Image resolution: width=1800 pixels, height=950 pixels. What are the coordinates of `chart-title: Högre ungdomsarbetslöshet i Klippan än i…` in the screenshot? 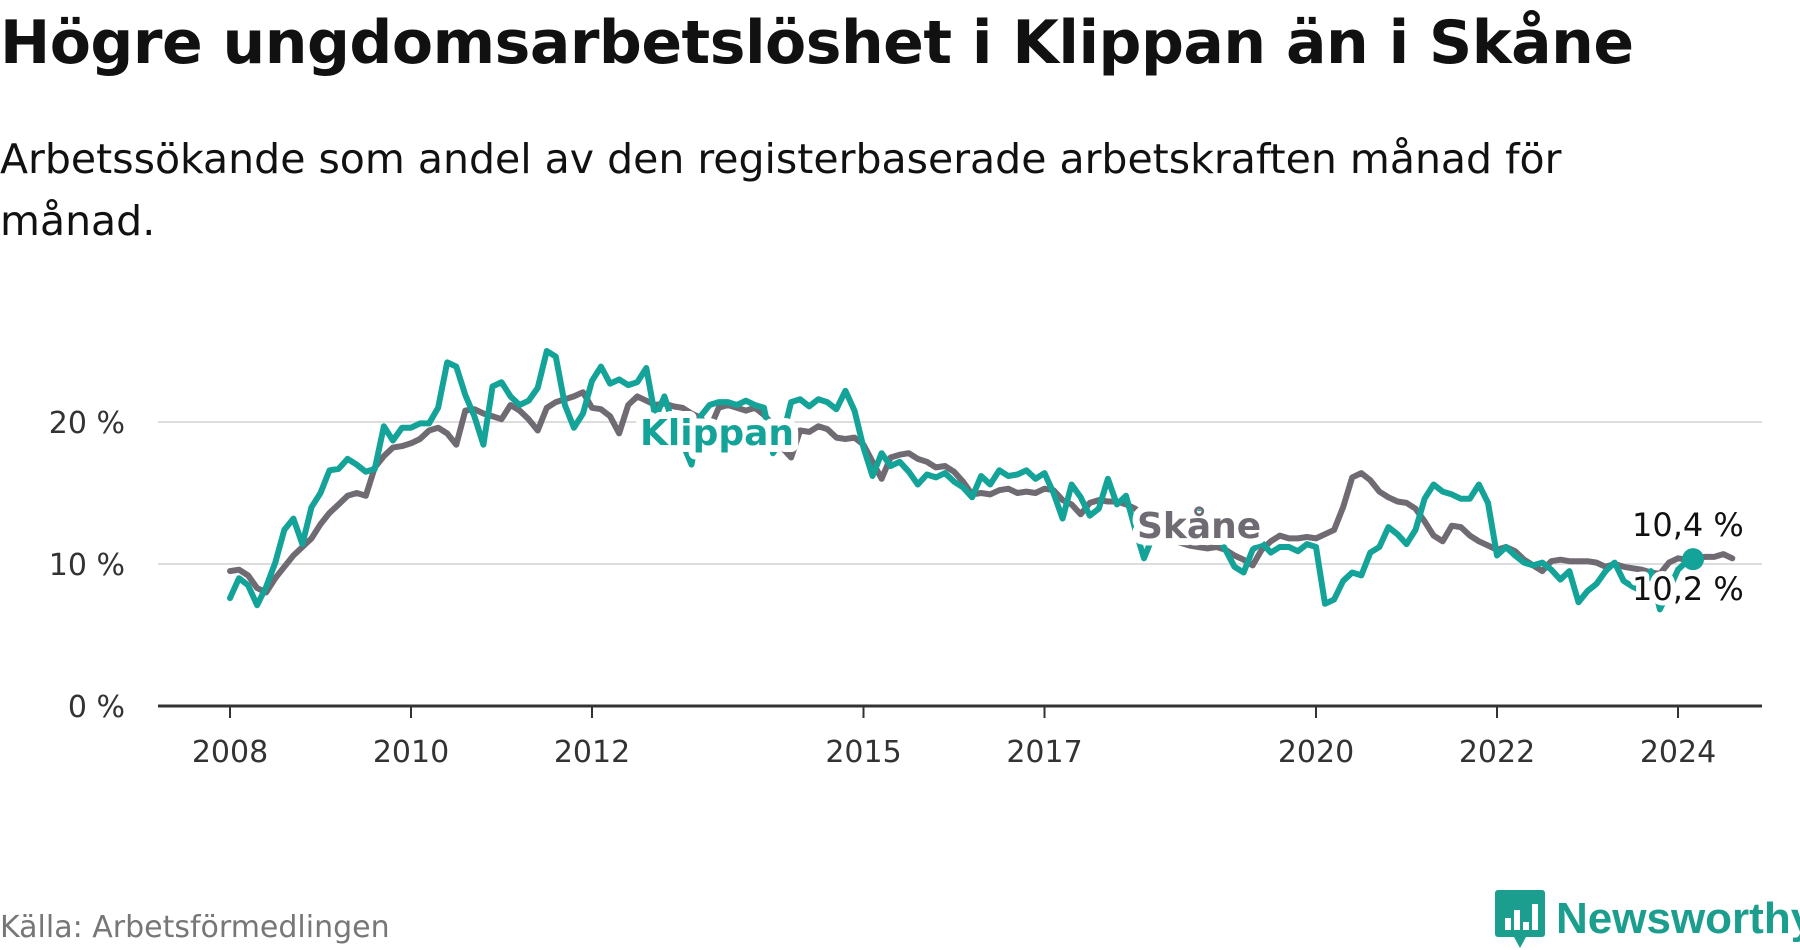 It's located at (817, 43).